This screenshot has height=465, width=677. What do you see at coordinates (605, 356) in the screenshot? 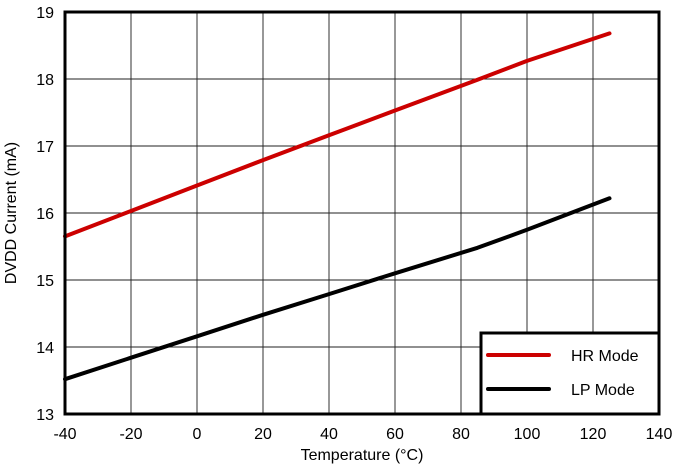
I see `legend-label-hr-mode: HR Mode` at bounding box center [605, 356].